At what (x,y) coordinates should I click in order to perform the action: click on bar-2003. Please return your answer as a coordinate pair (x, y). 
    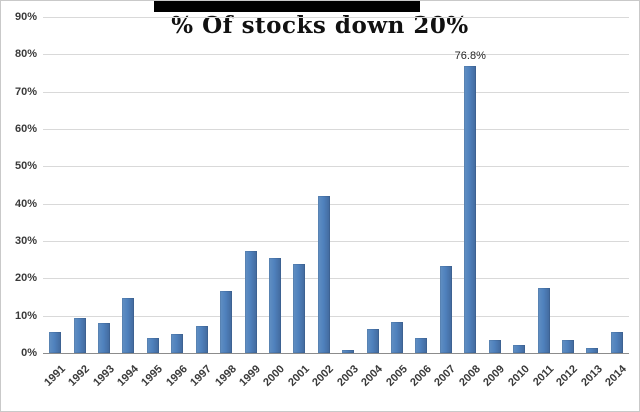
    Looking at the image, I should click on (348, 351).